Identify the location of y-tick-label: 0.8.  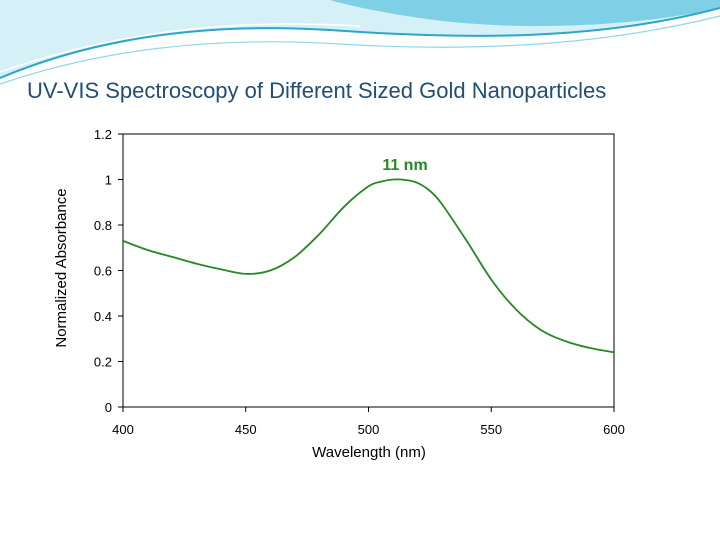
(103, 225).